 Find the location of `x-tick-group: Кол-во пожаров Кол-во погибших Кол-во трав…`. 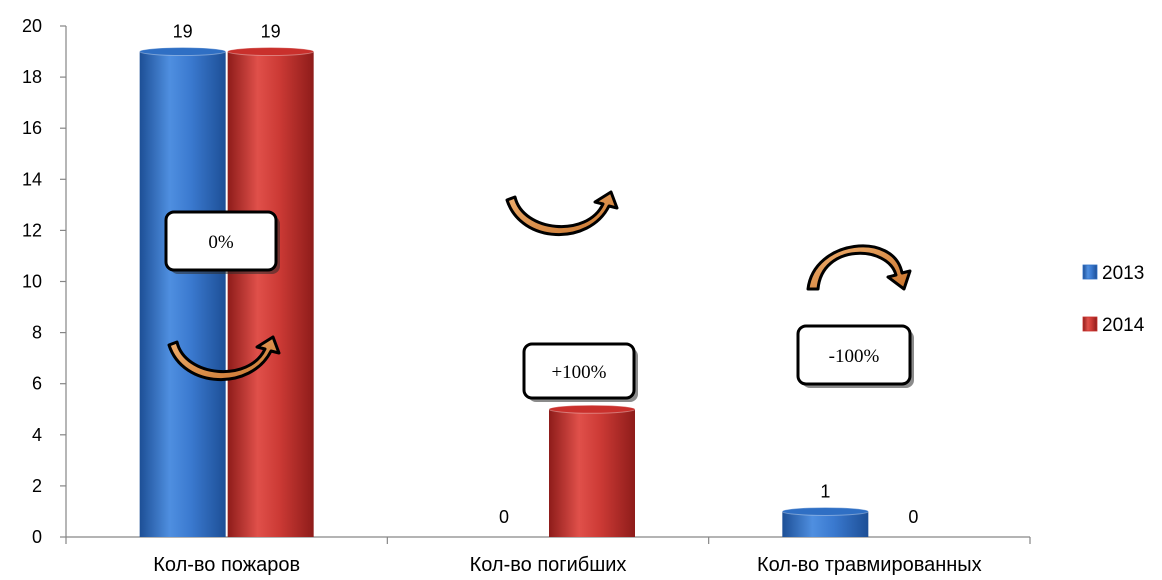

x-tick-group: Кол-во пожаров Кол-во погибших Кол-во трав… is located at coordinates (548, 556).